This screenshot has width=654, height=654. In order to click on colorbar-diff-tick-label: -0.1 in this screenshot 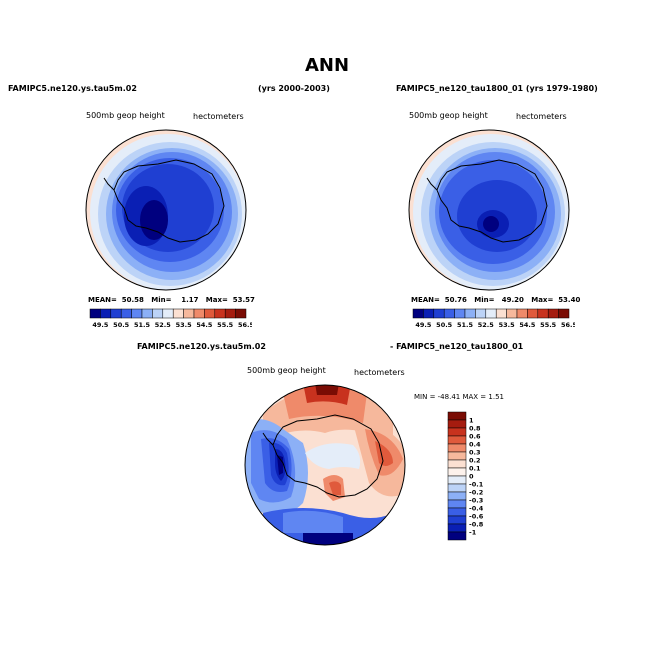, I will do `click(476, 484)`.